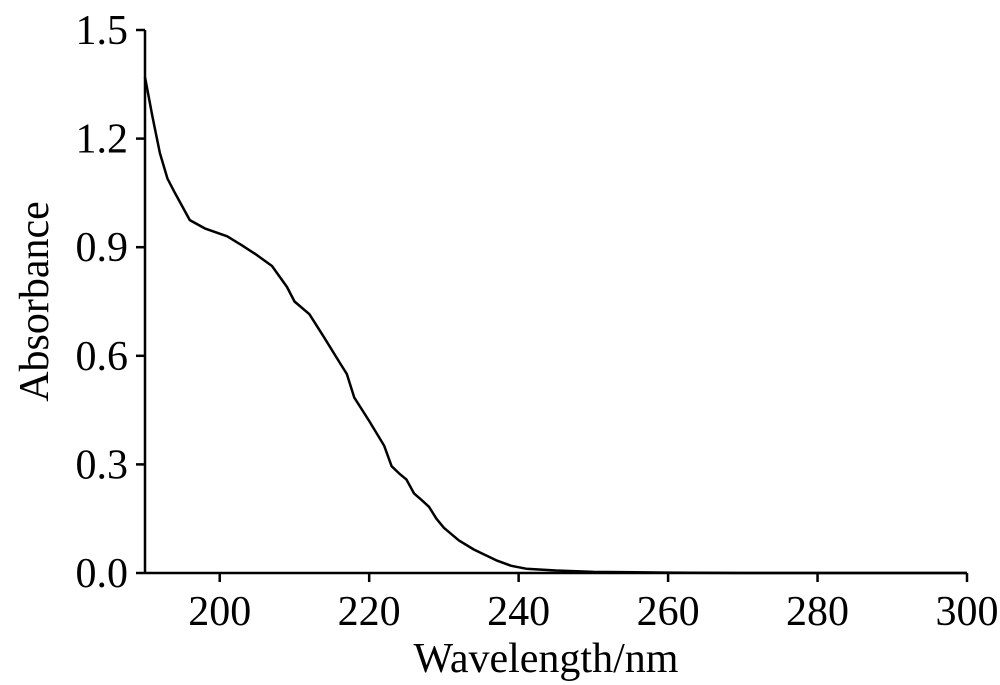 This screenshot has height=685, width=1000. What do you see at coordinates (35, 301) in the screenshot?
I see `y-axis-title: Absorbance` at bounding box center [35, 301].